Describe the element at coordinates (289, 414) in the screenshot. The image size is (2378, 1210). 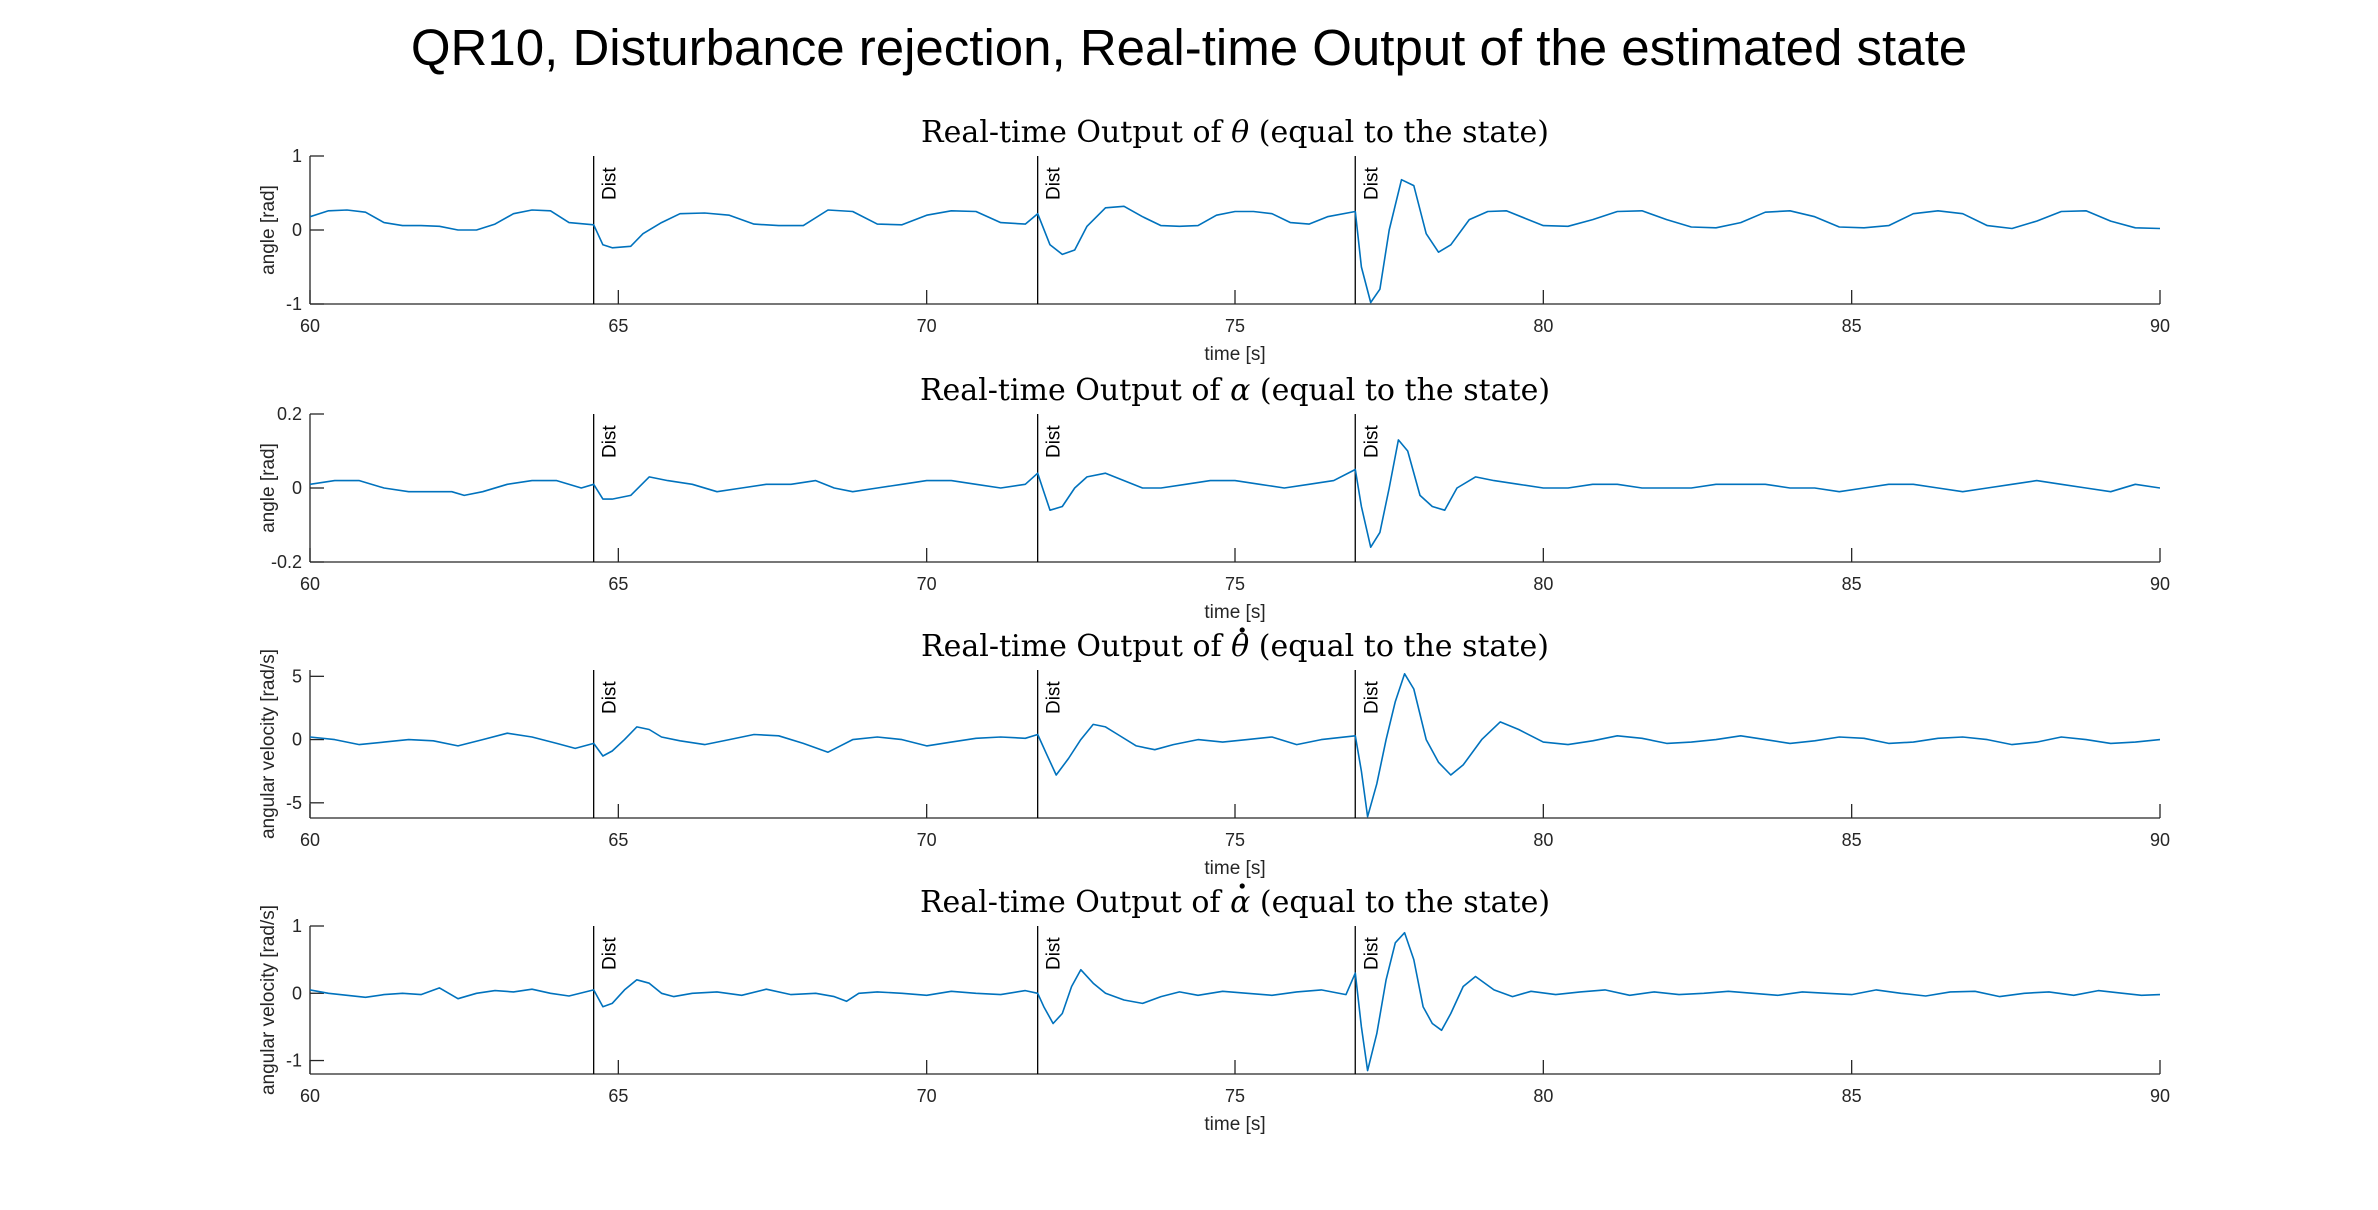
I see `y-tick-label: 0.2` at that location.